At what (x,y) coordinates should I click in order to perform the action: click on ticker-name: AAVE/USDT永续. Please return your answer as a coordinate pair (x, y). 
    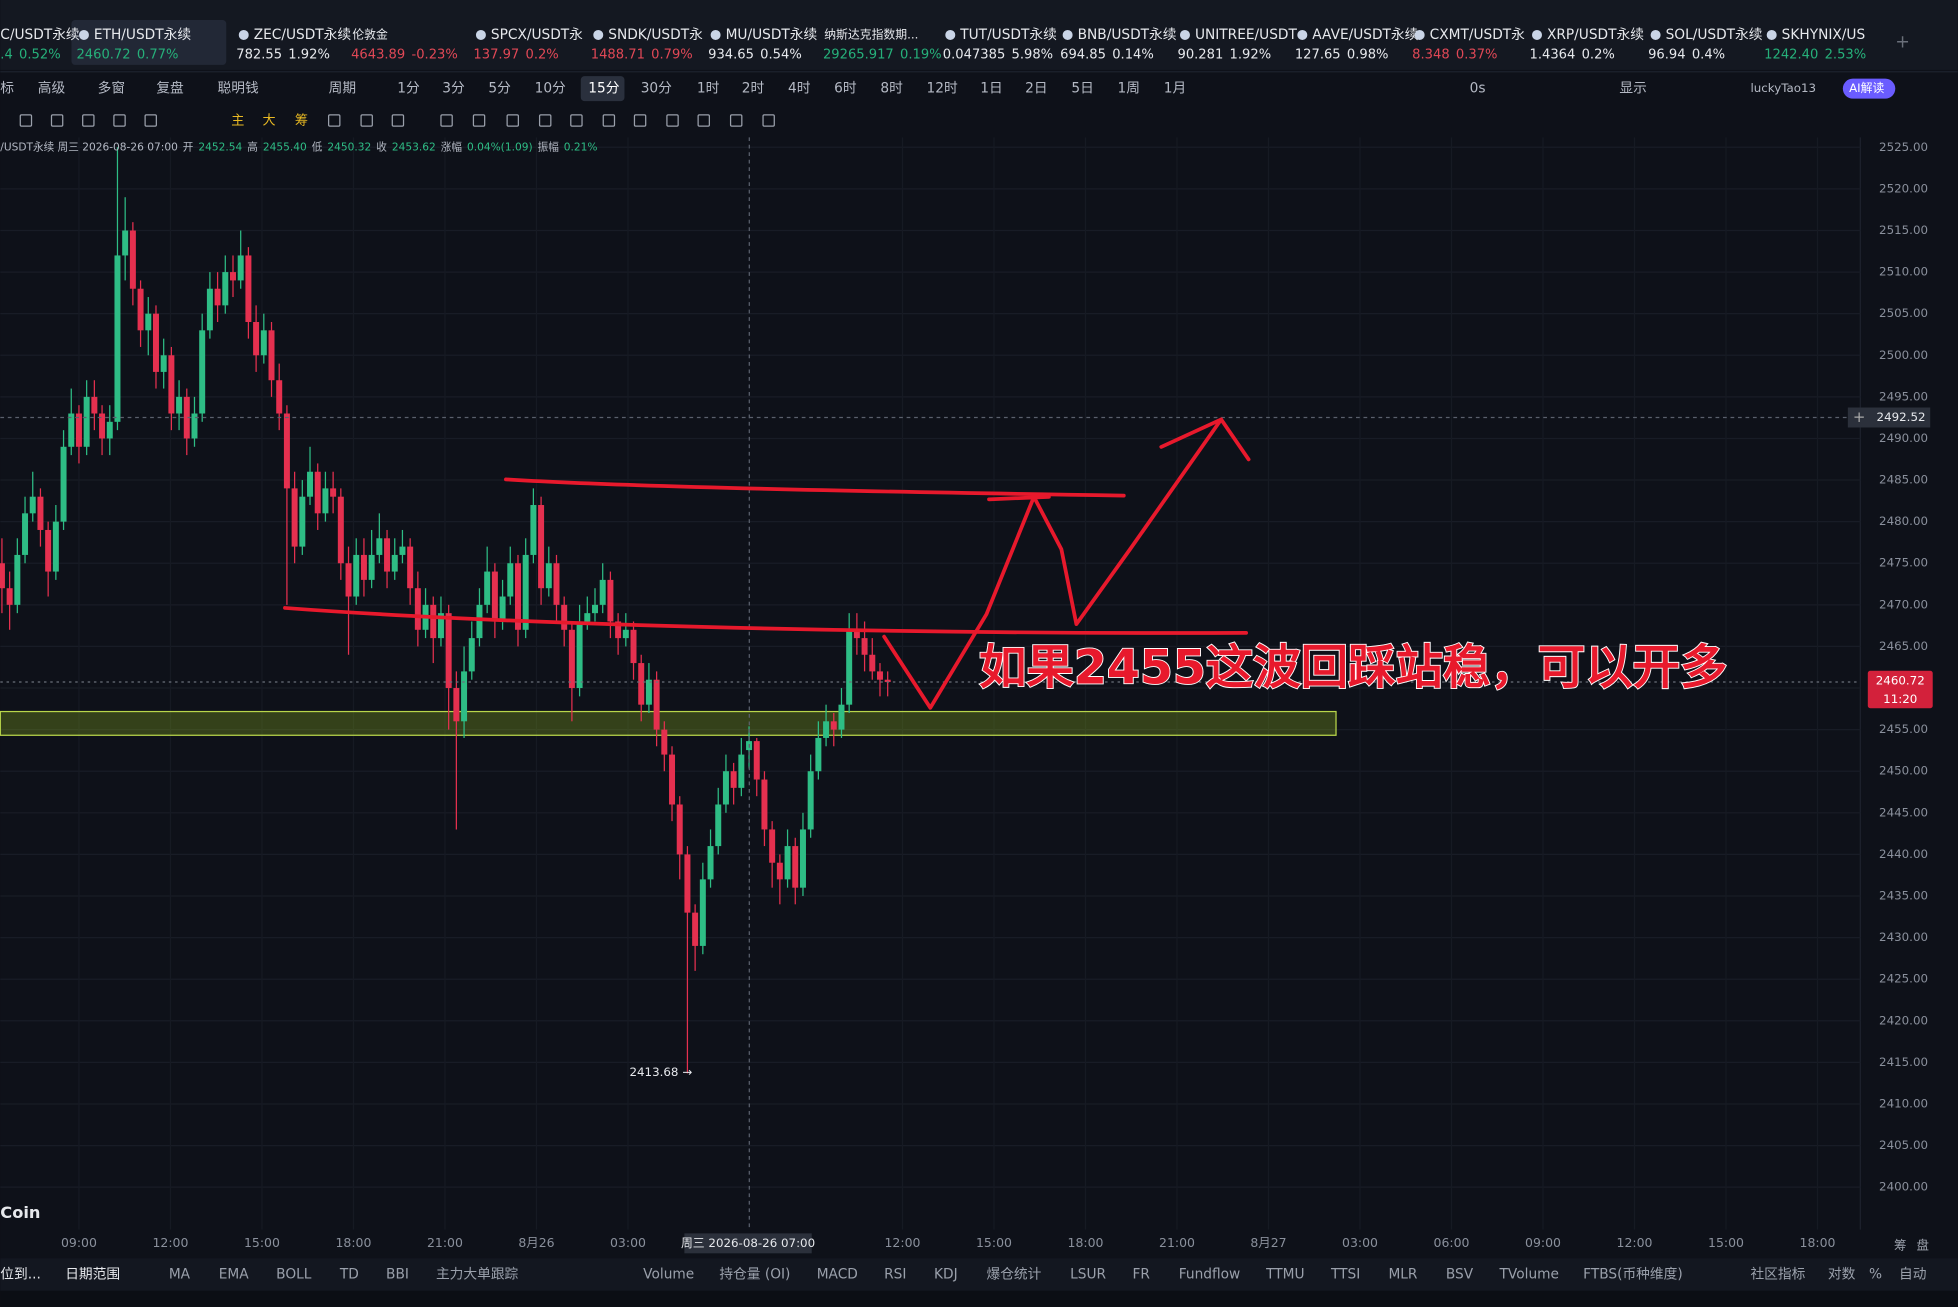
    Looking at the image, I should click on (1365, 35).